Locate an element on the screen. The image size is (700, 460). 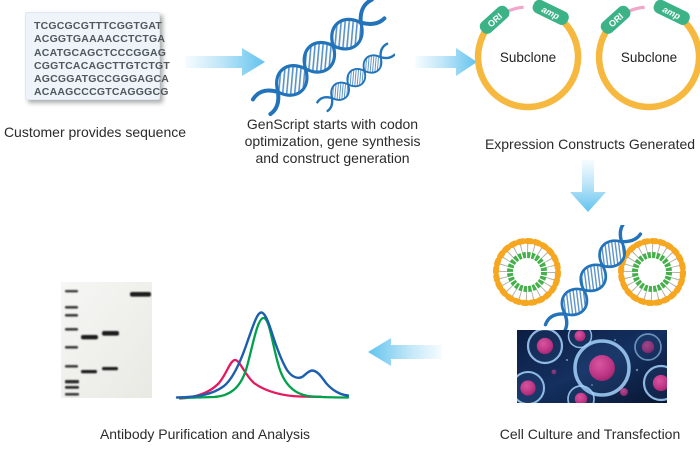
label-cell-culture-transfection: Cell Culture and Transfection is located at coordinates (590, 434).